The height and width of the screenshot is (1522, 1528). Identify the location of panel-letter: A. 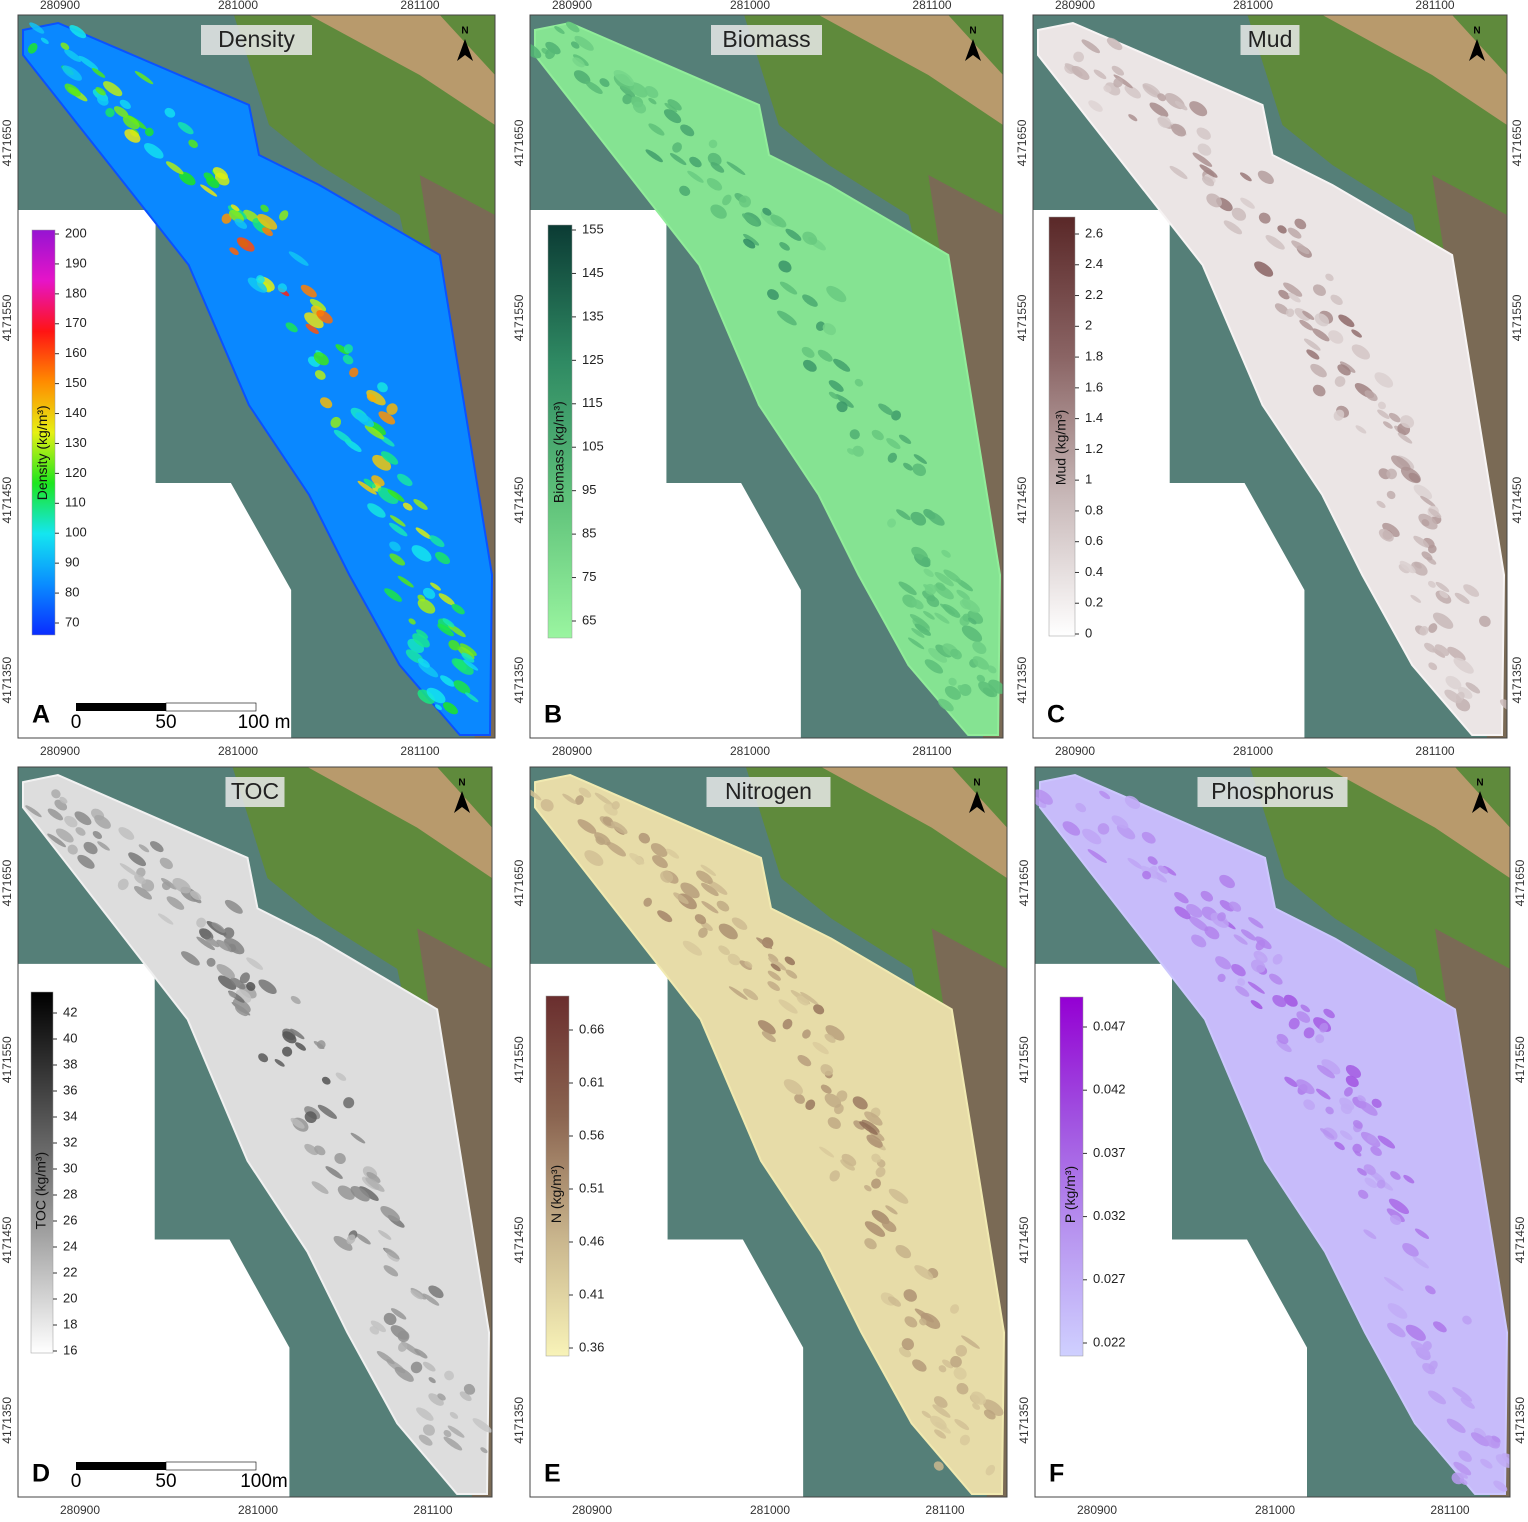
(41, 715).